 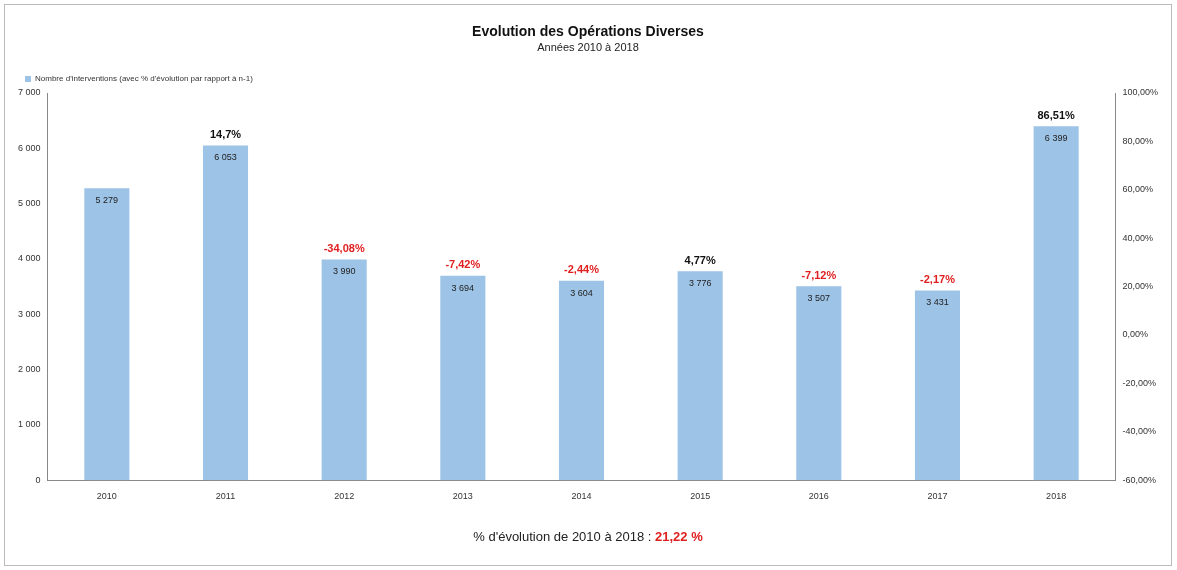 I want to click on annotation: 86,51%, so click(x=1056, y=114).